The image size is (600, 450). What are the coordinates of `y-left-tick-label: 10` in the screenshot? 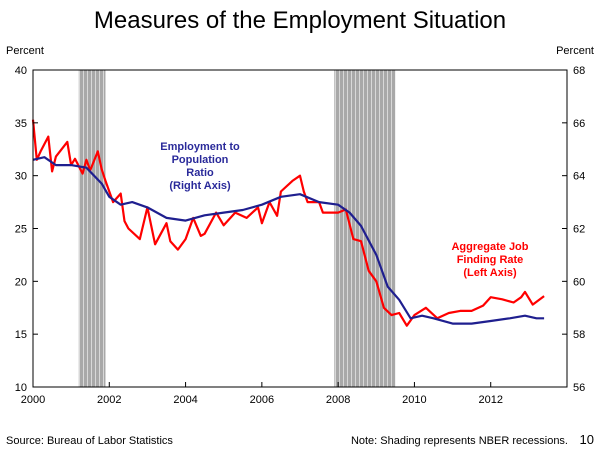 It's located at (21, 388).